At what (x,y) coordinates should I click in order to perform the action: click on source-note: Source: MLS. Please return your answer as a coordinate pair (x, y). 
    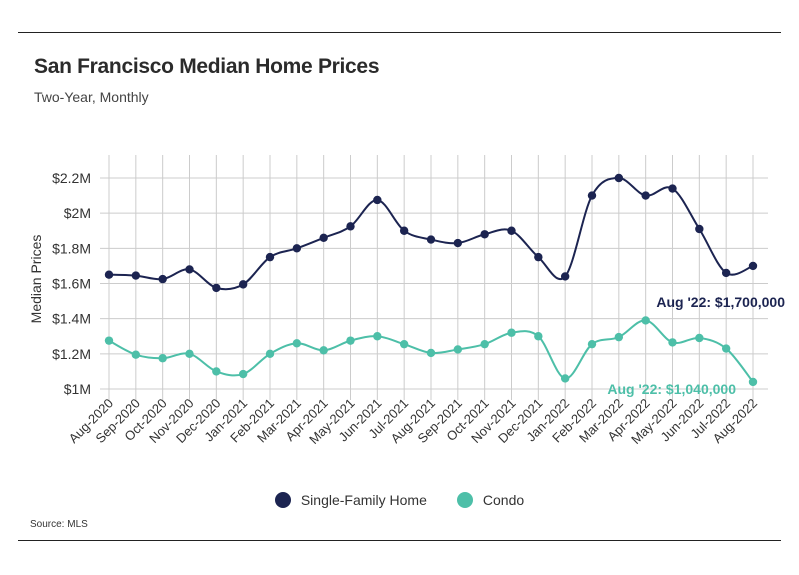
    Looking at the image, I should click on (59, 524).